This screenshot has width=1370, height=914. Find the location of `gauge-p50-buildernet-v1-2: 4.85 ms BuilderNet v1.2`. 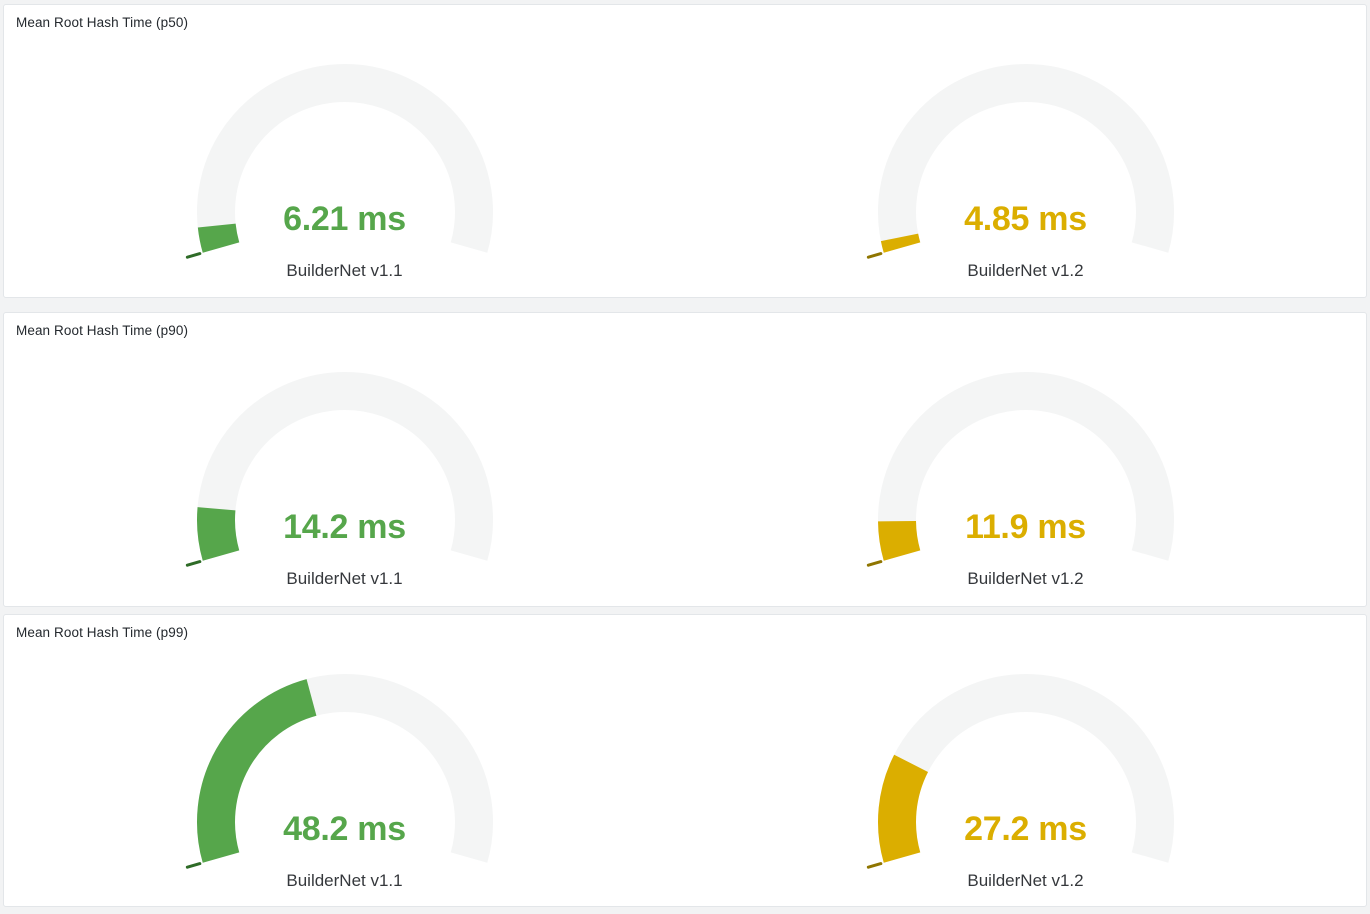

gauge-p50-buildernet-v1-2: 4.85 ms BuilderNet v1.2 is located at coordinates (1026, 167).